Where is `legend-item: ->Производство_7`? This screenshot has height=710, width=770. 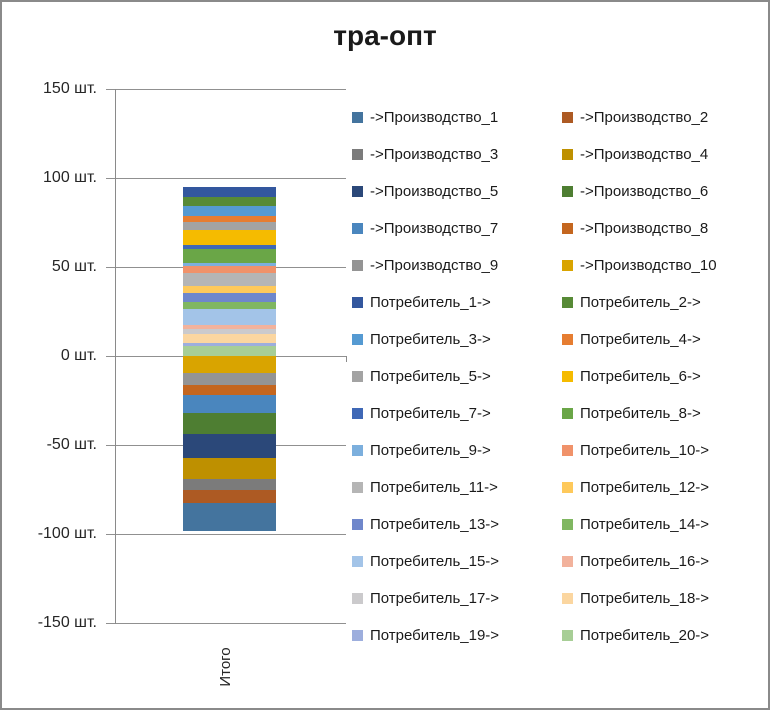 legend-item: ->Производство_7 is located at coordinates (457, 228).